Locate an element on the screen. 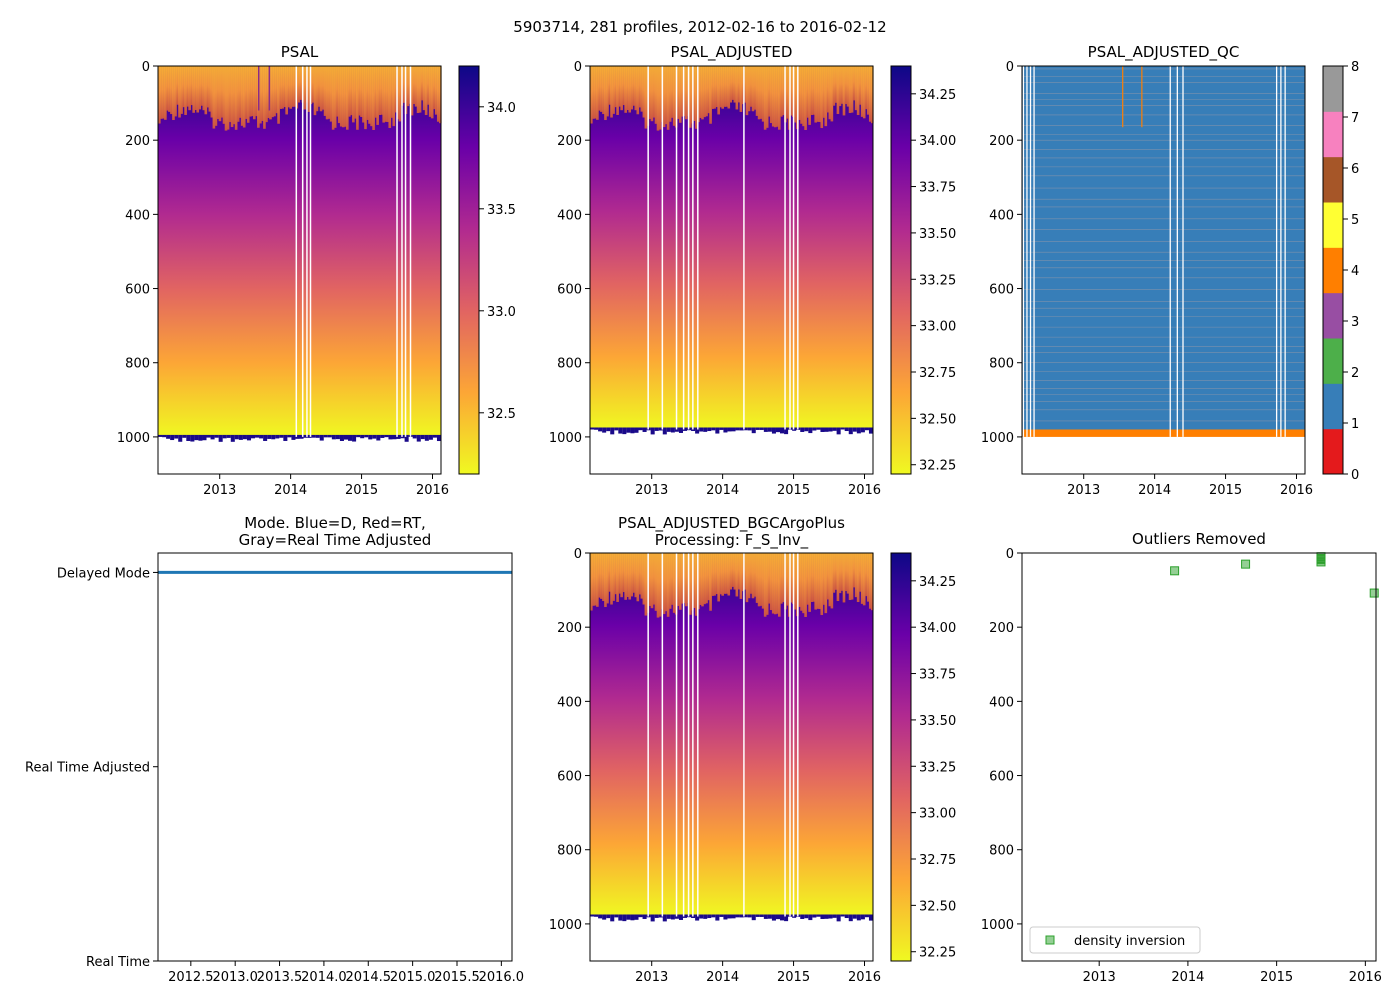 This screenshot has width=1400, height=1000. outliers-axes-frame is located at coordinates (1199, 757).